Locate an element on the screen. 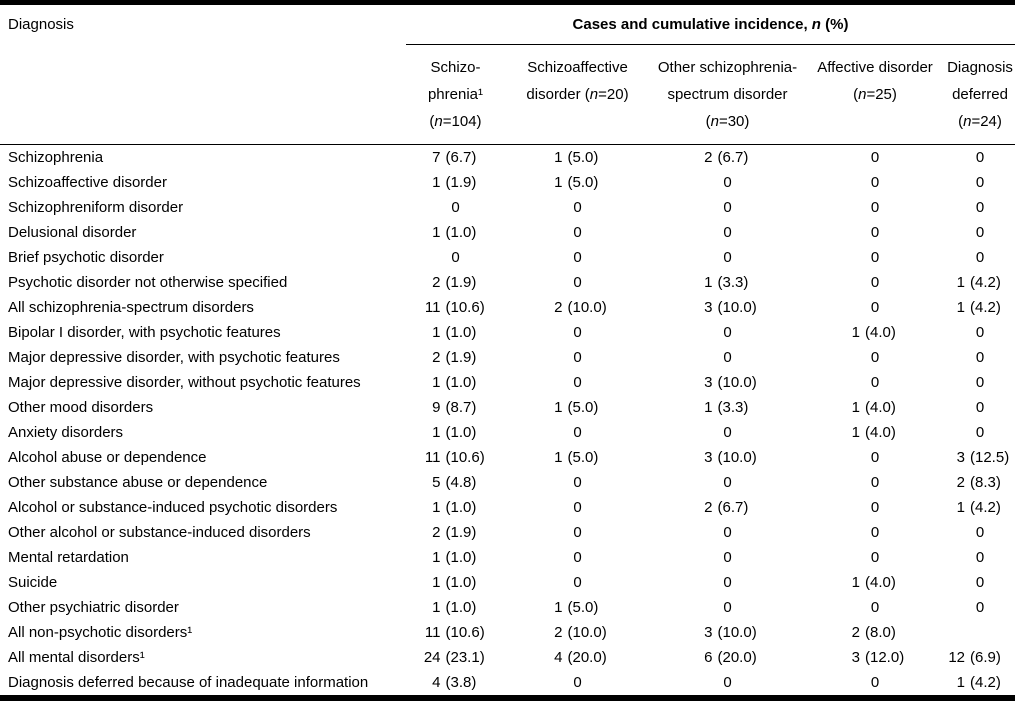 This screenshot has height=719, width=1015. table-row: Schizophrenia 7 (6.7) 1 (5.0) 2 (6.7) 0 0 is located at coordinates (507, 158).